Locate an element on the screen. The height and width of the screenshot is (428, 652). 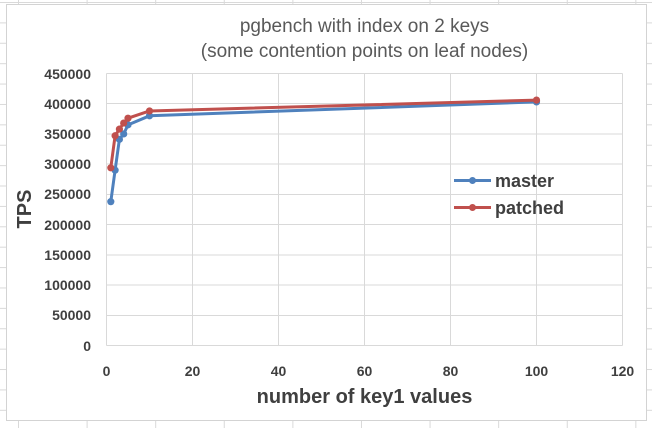
y-tick-label: 450000 is located at coordinates (67, 73).